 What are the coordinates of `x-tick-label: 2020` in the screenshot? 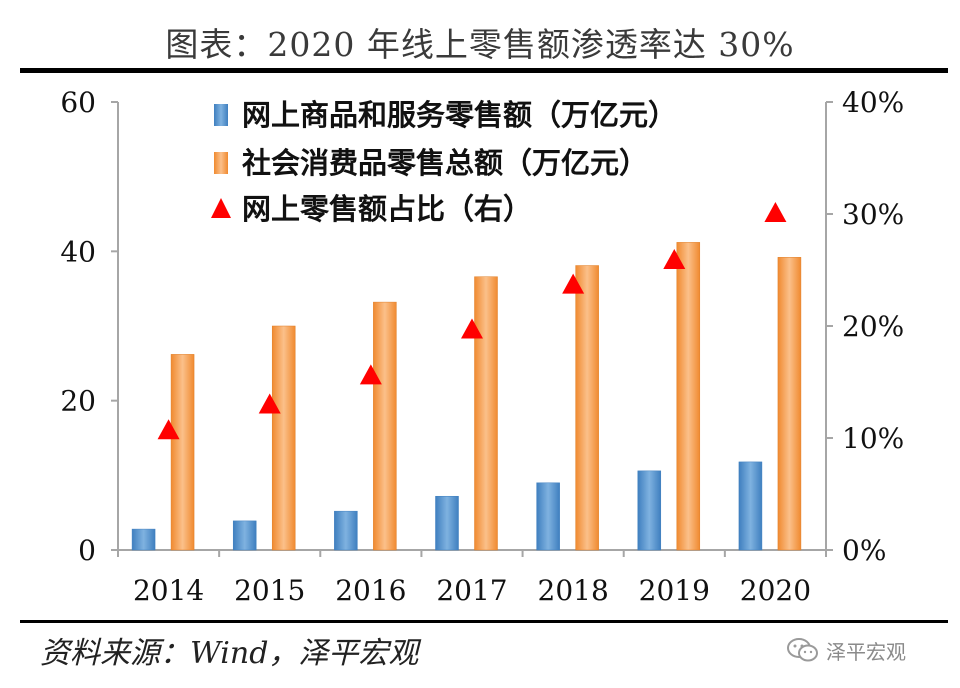 It's located at (775, 590).